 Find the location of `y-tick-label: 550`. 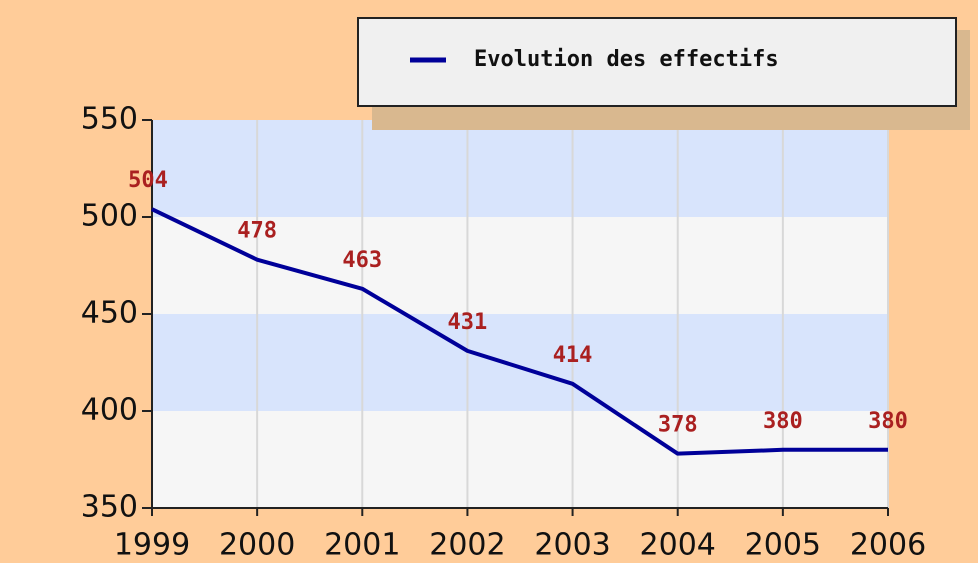

y-tick-label: 550 is located at coordinates (109, 119).